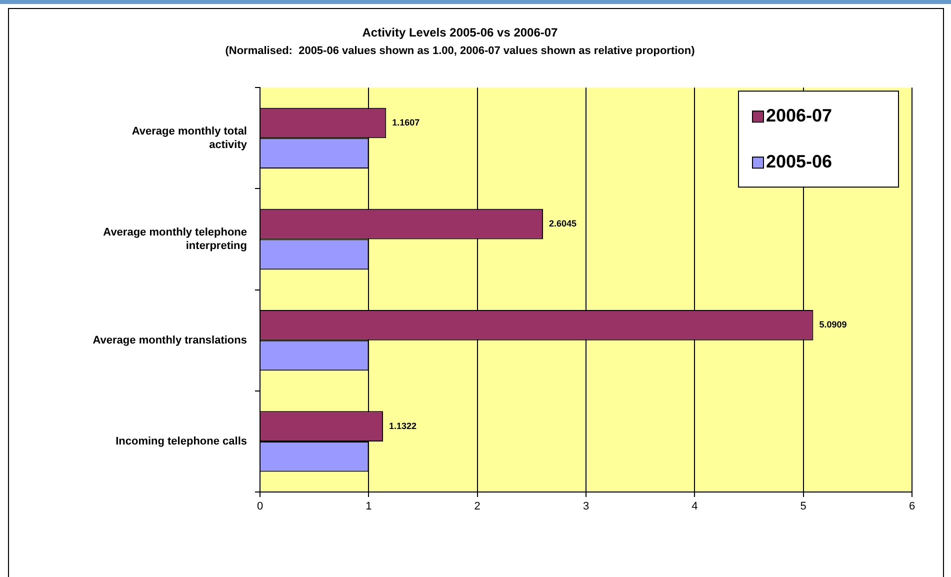 The image size is (951, 577). Describe the element at coordinates (460, 51) in the screenshot. I see `chart-subtitle: (Normalised: 2005-06 values shown as 1.00, 2006-07 values shown as relative proportion)` at that location.